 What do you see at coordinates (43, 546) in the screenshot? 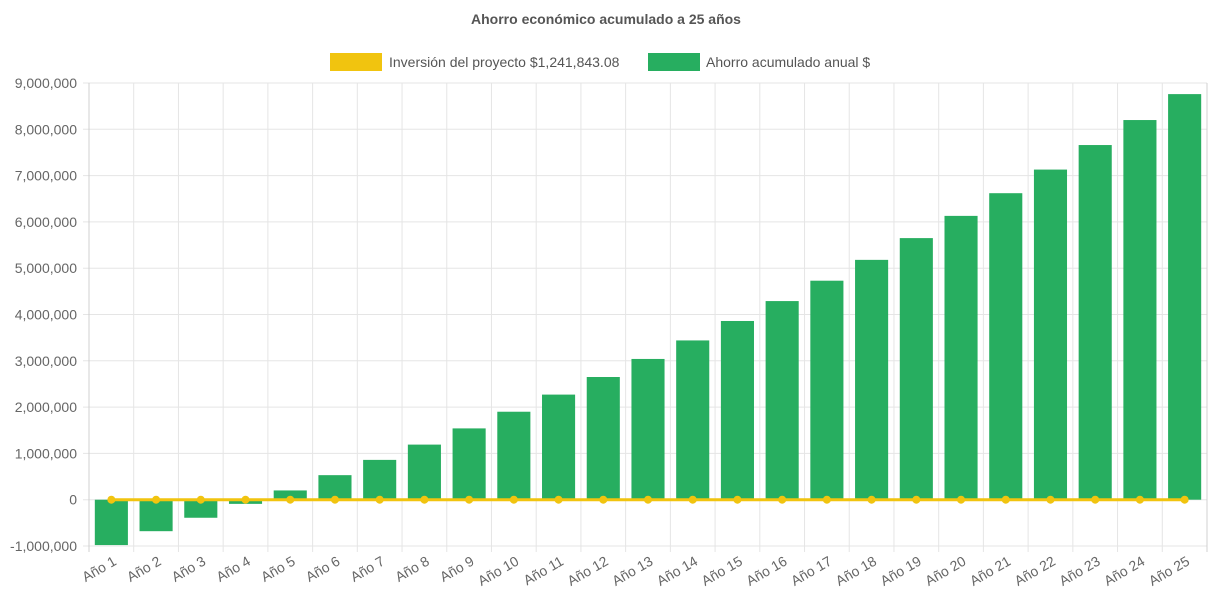
I see `y-tick-label: -1,000,000` at bounding box center [43, 546].